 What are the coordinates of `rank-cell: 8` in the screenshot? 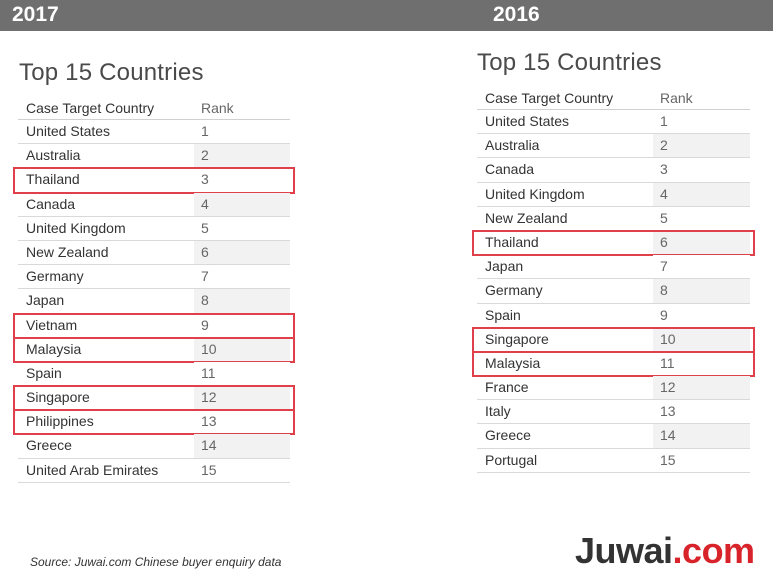 It's located at (242, 301).